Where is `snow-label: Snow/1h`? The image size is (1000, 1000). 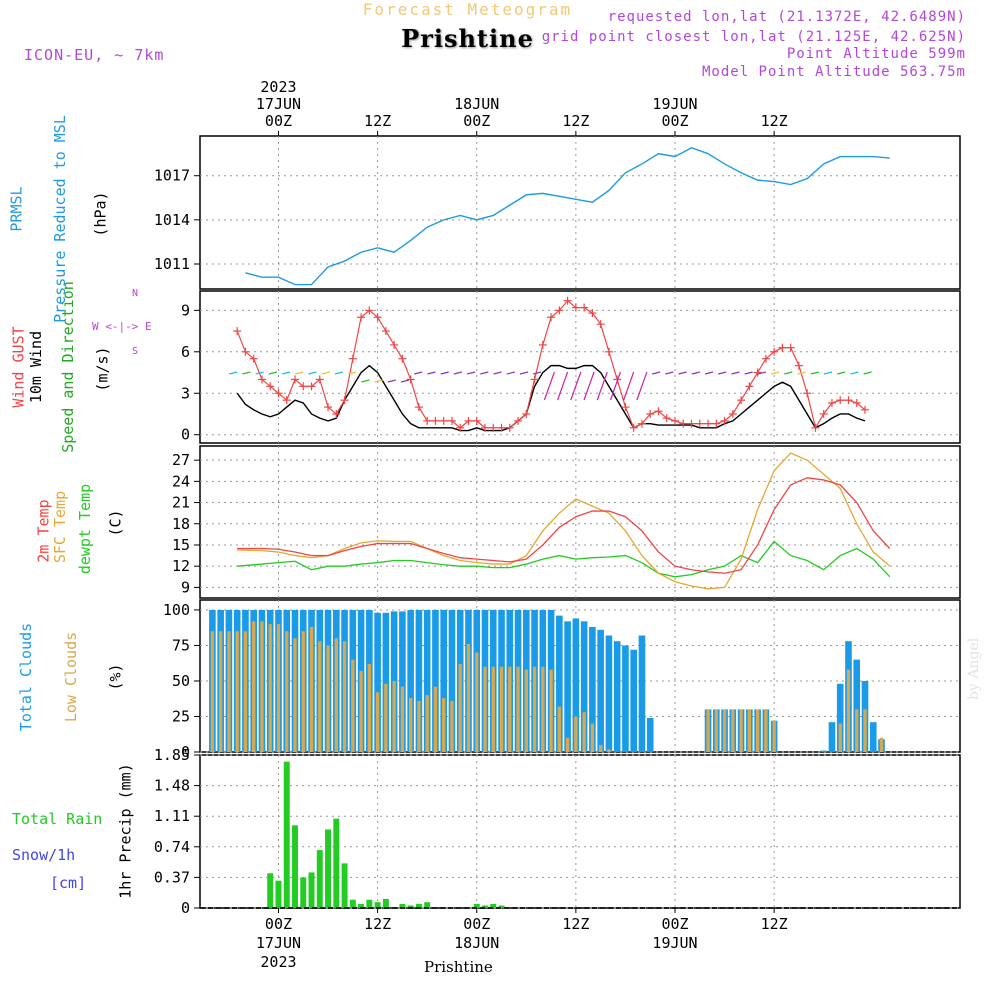 snow-label: Snow/1h is located at coordinates (44, 855).